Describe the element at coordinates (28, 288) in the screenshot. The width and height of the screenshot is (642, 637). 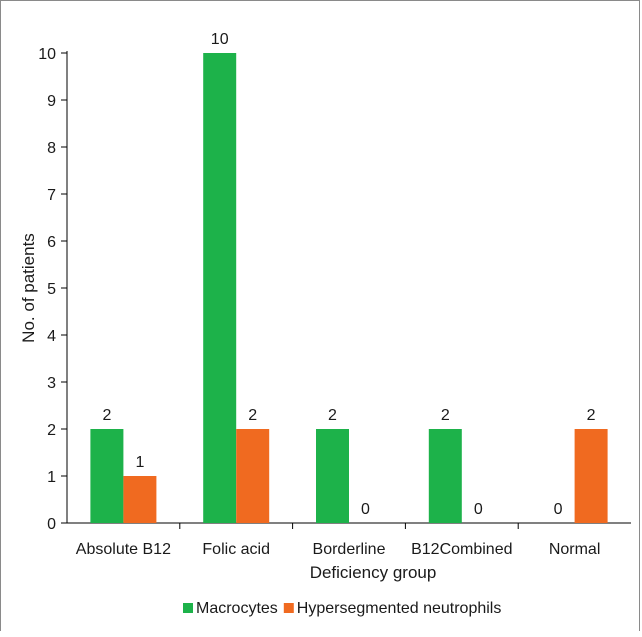
I see `y-axis-title: No. of patients` at that location.